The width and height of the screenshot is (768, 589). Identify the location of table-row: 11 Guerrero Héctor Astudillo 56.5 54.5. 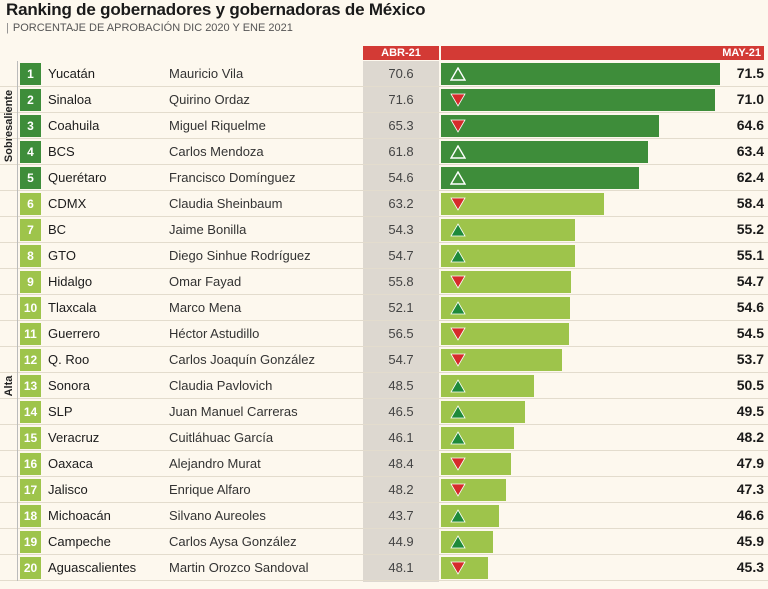
(384, 334).